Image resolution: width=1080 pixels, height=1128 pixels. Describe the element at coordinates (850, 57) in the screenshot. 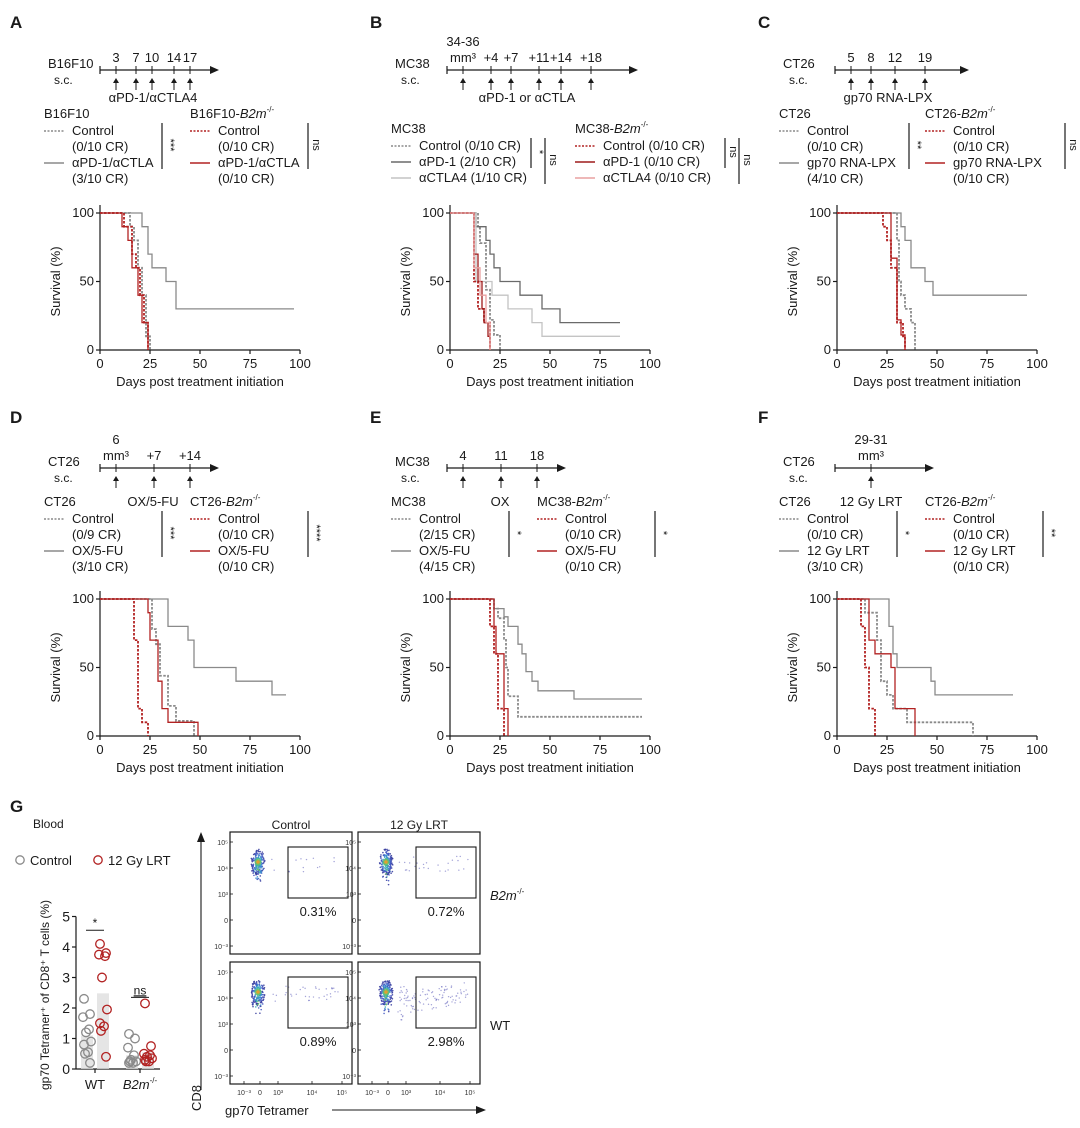

I see `timeline-label: 5` at that location.